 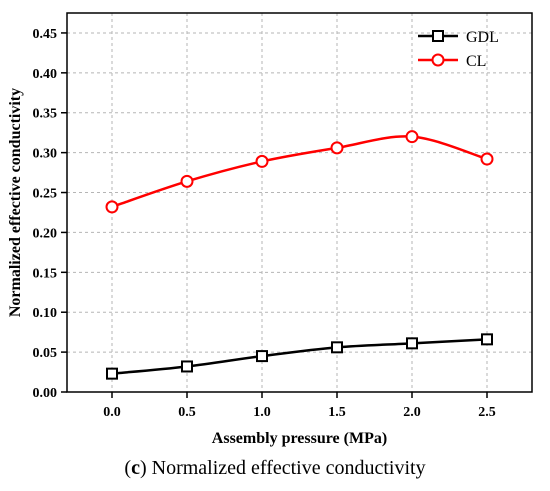 I want to click on figure-caption: (c) Normalized effective conductivity, so click(x=274, y=468).